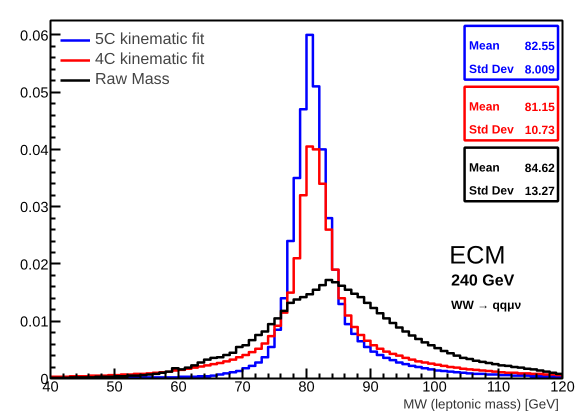  Describe the element at coordinates (114, 388) in the screenshot. I see `x-tick-label: 50` at that location.